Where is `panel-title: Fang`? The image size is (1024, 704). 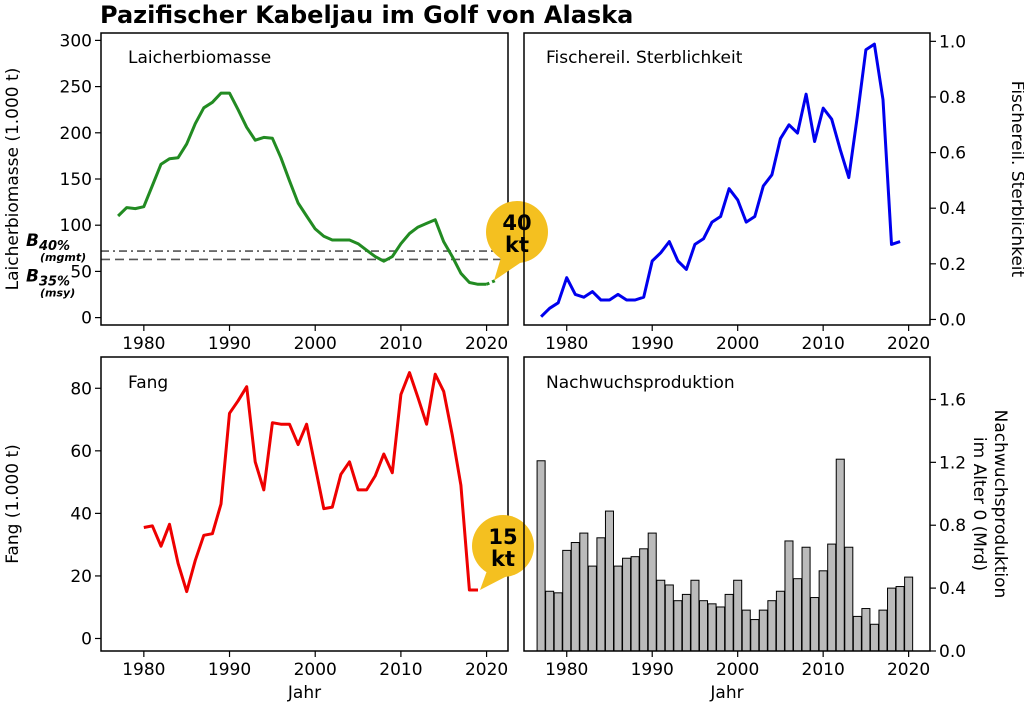 panel-title: Fang is located at coordinates (148, 383).